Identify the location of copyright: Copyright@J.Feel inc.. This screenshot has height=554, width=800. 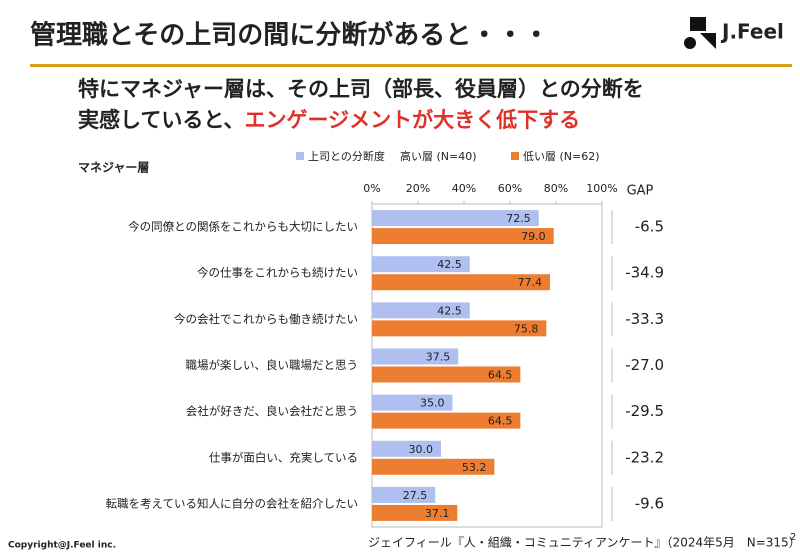
(62, 546).